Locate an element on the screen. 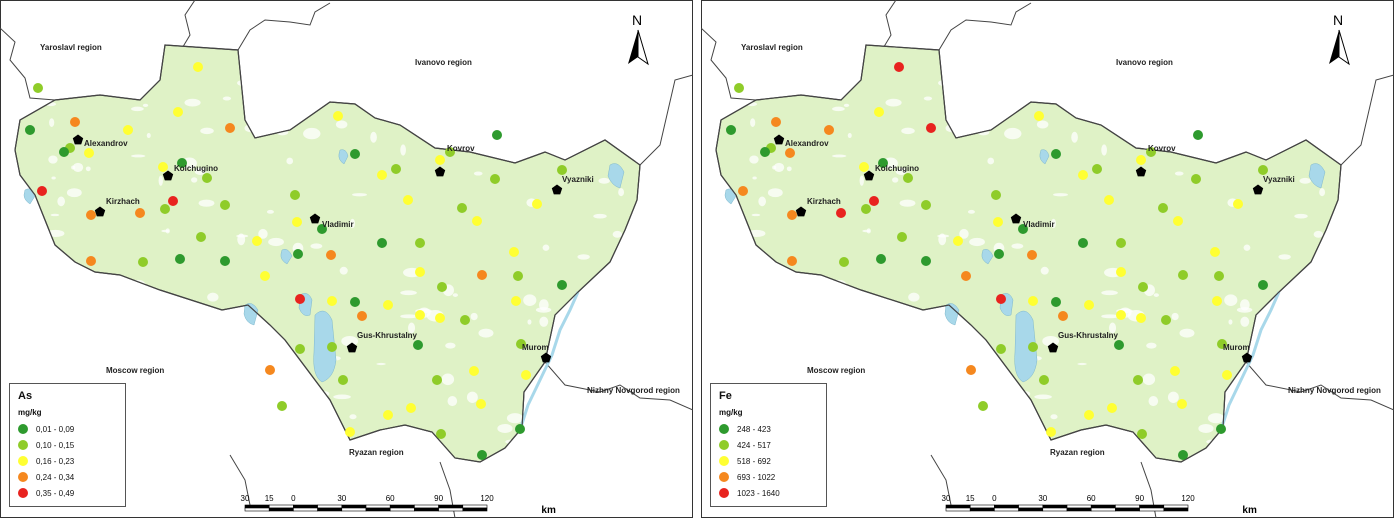  city-marker-kirzhach is located at coordinates (100, 211).